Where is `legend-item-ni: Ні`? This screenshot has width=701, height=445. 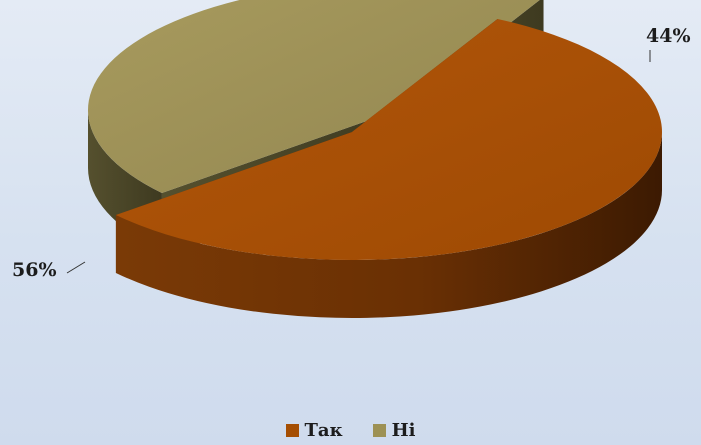
legend-item-ni: Ні is located at coordinates (394, 430).